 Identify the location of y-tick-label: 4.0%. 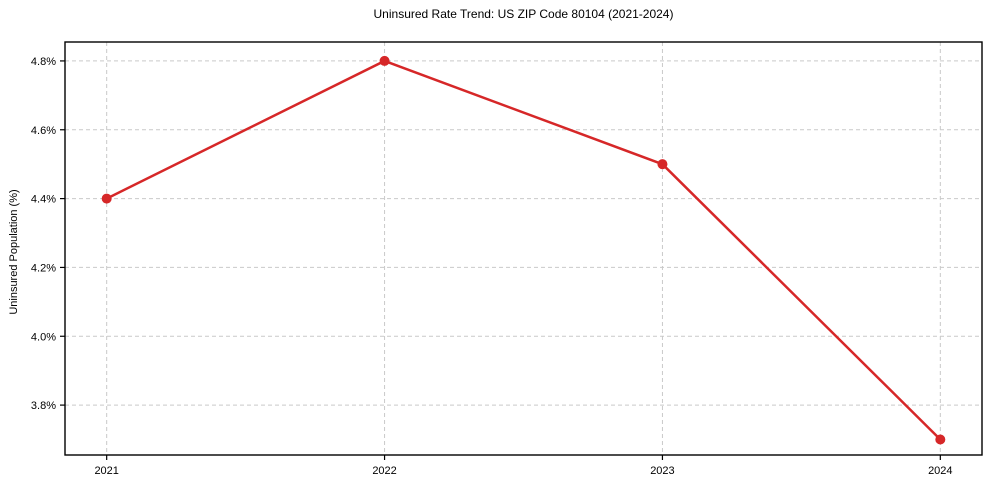
(43, 337).